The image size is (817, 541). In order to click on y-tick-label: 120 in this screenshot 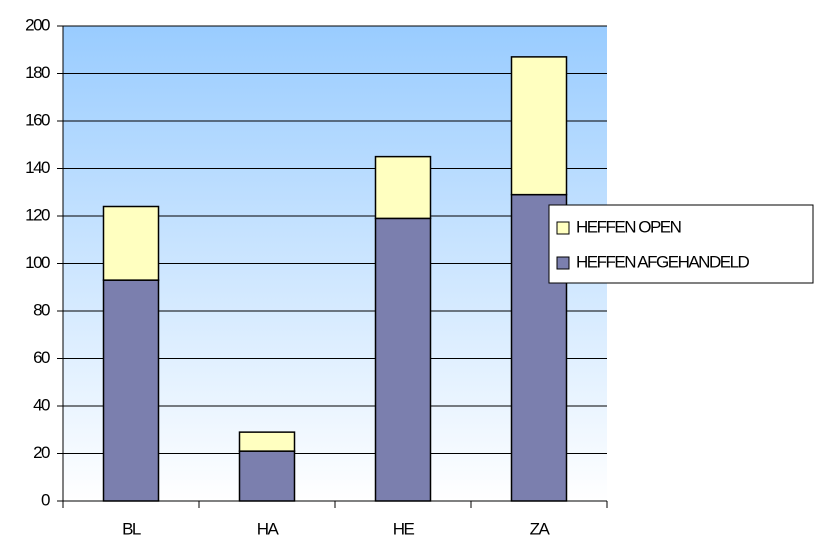, I will do `click(37, 214)`.